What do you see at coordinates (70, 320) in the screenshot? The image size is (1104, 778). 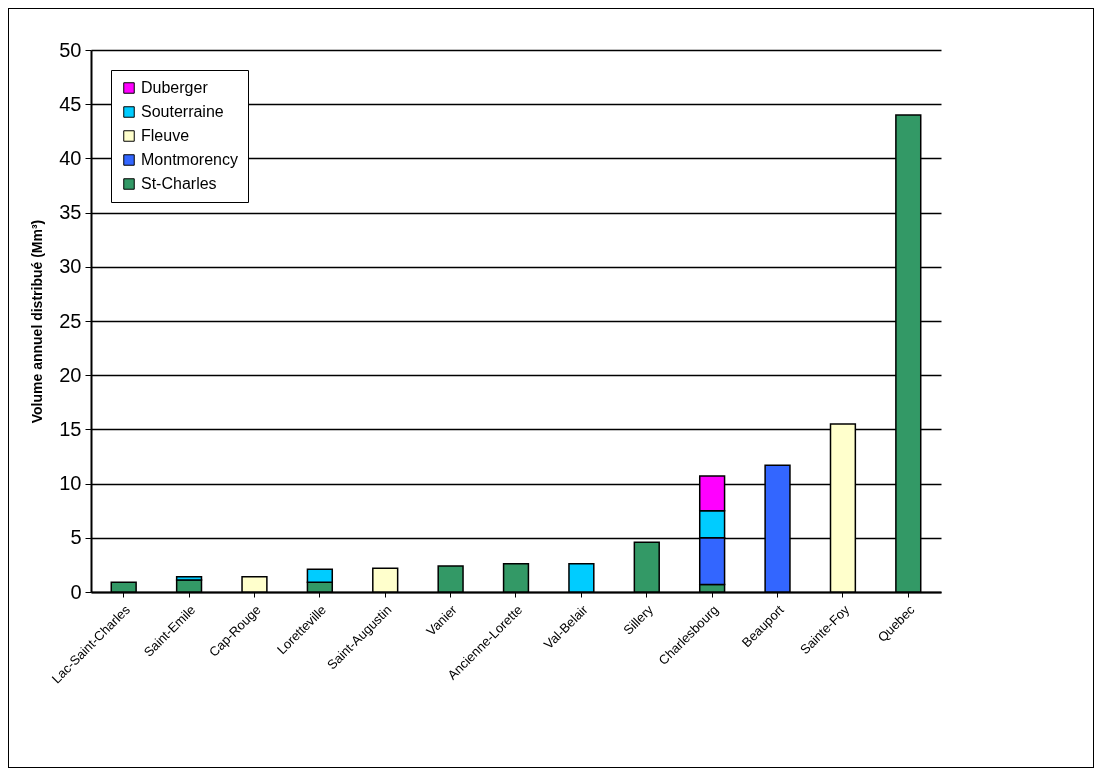 I see `y-tick-label: 25` at bounding box center [70, 320].